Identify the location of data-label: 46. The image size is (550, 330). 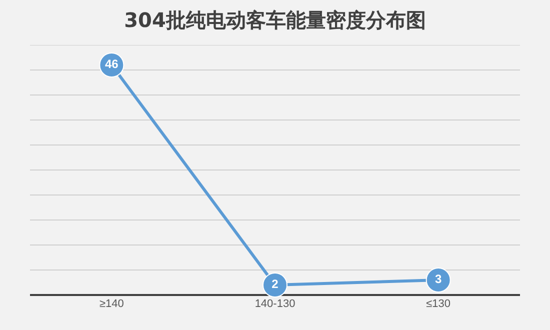
(111, 64).